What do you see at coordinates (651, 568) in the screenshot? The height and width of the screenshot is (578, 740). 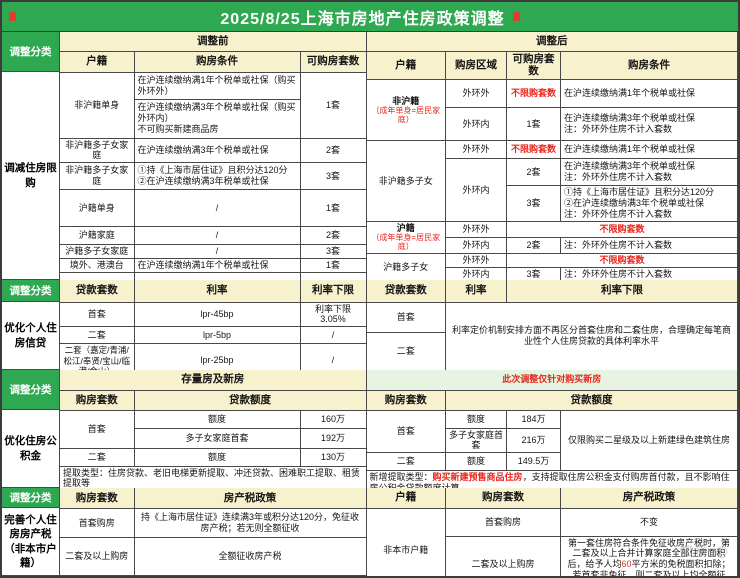 I see `policy-text: 平方米的免税面积扣除；若首套非免征，则二套及以上均全额征收。` at bounding box center [651, 568].